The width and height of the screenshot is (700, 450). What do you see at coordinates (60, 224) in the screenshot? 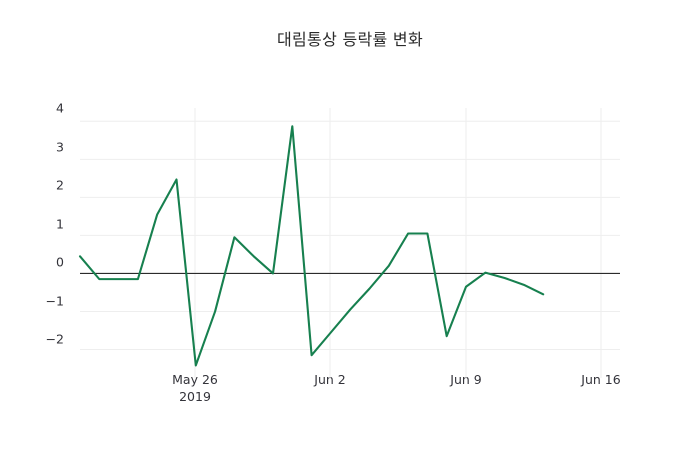
I see `y-tick-label-1: 1` at bounding box center [60, 224].